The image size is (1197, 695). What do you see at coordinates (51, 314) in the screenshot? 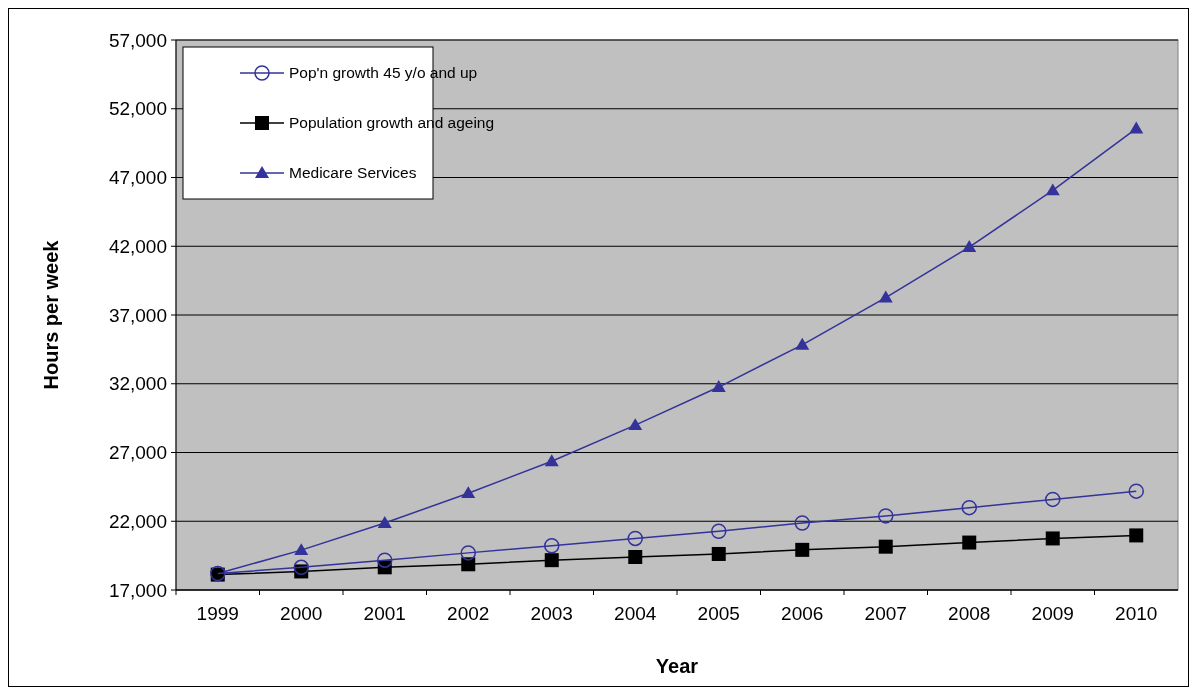
I see `y-axis-title: Hours per week` at bounding box center [51, 314].